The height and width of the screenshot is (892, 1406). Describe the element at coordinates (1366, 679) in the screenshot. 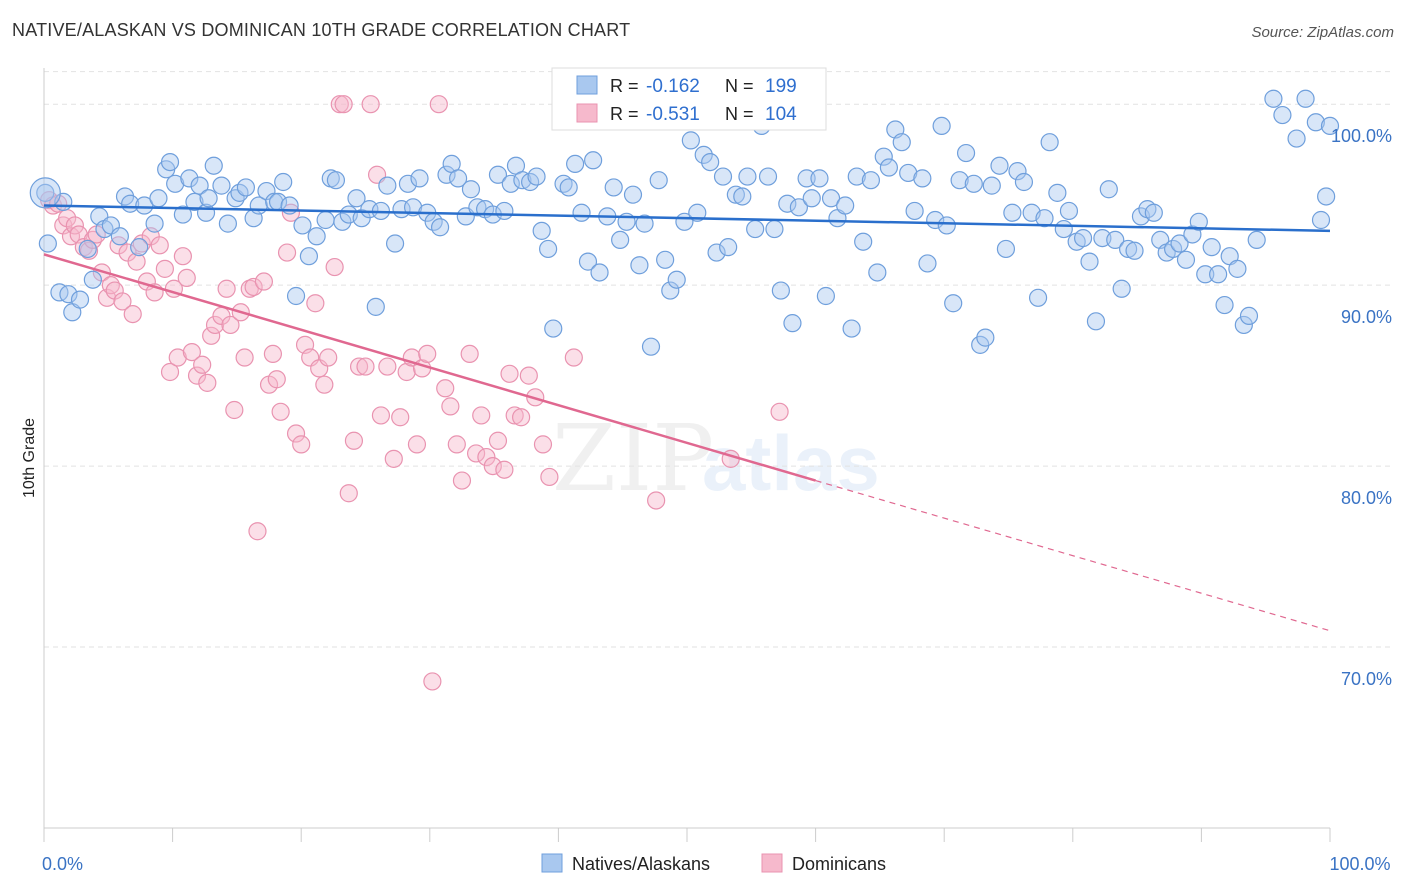

I see `y-tick-label: 70.0%` at that location.